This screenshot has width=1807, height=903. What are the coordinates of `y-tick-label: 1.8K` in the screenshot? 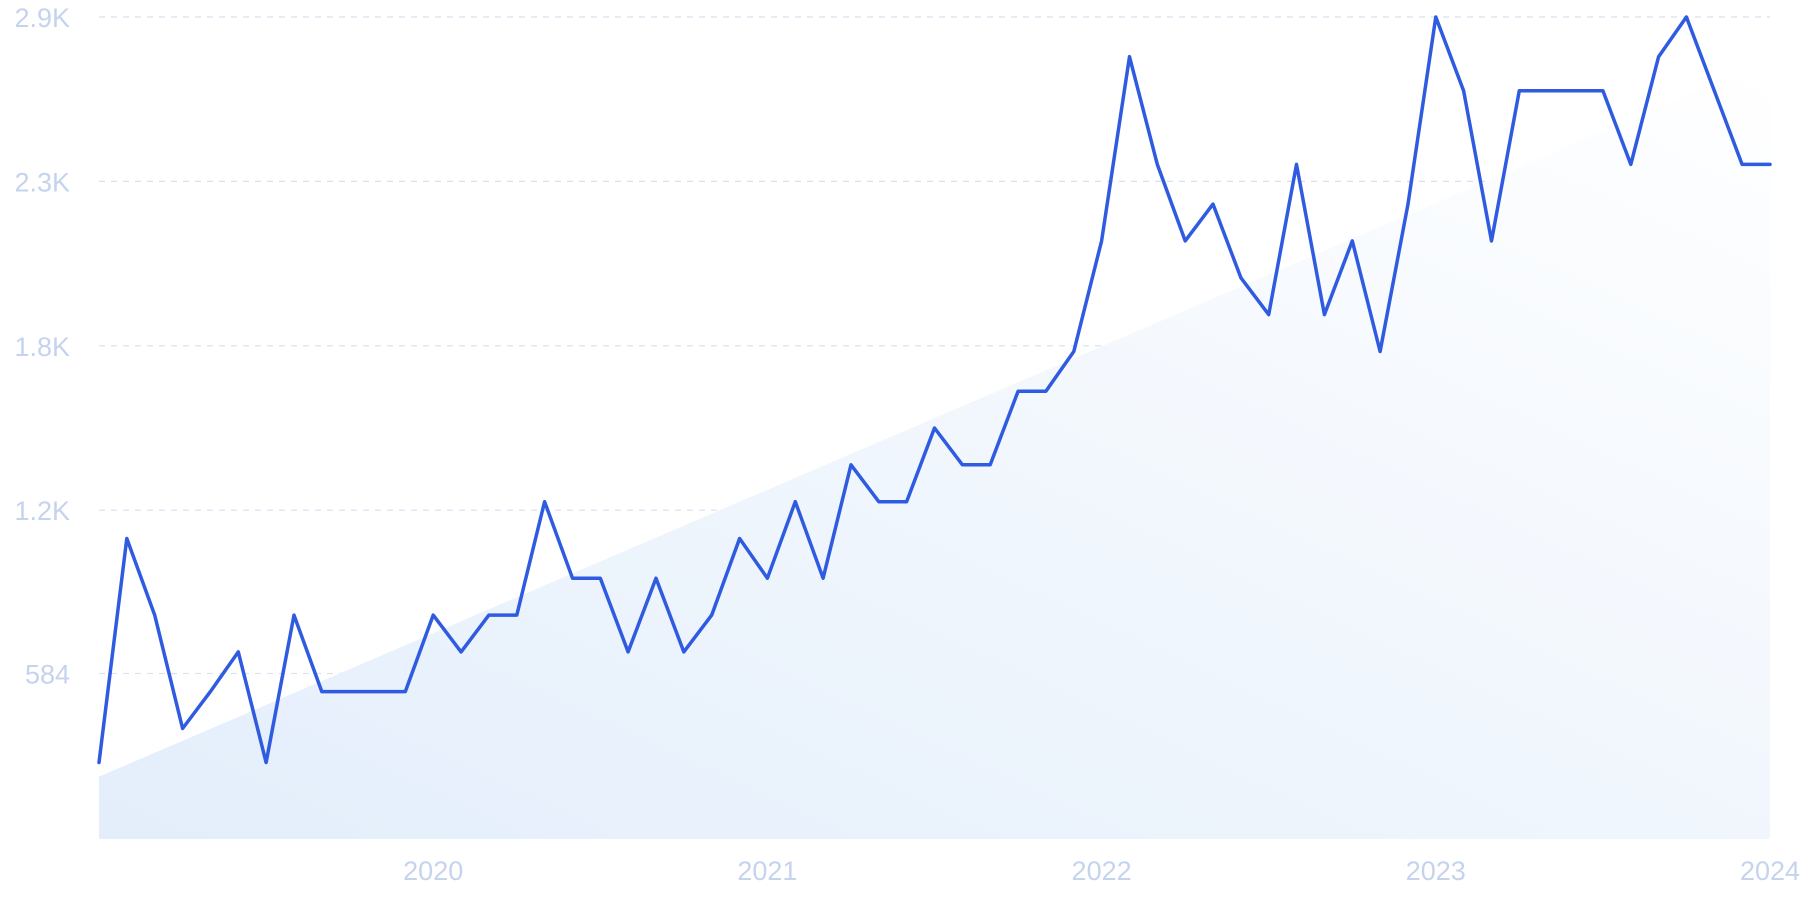 It's located at (42, 347).